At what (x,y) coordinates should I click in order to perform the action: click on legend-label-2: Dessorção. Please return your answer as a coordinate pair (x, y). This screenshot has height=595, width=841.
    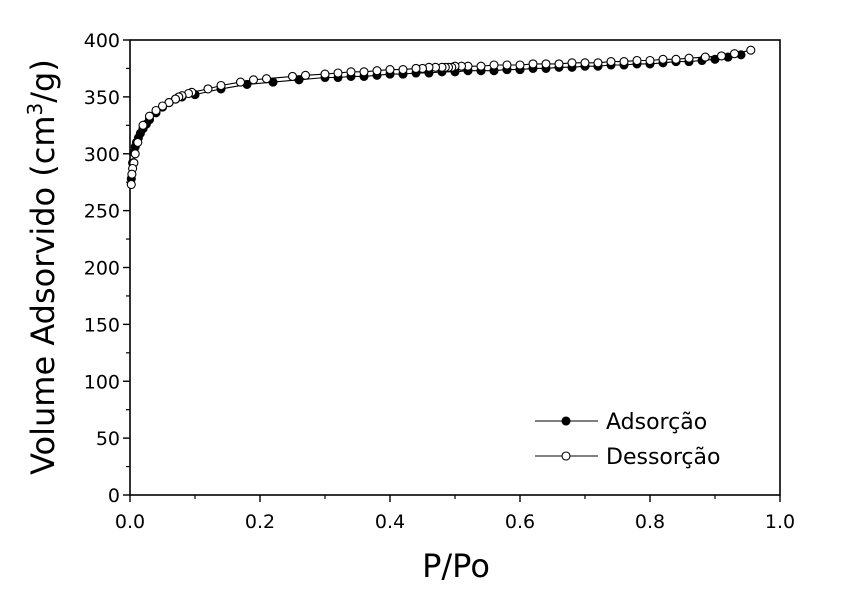
    Looking at the image, I should click on (663, 457).